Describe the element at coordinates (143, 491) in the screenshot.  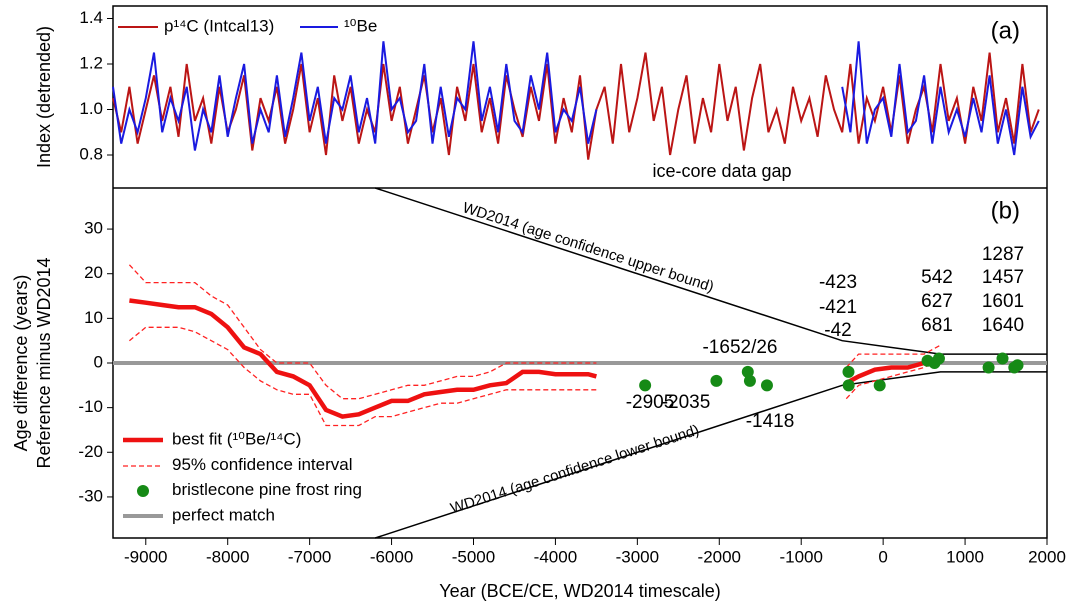
I see `legend-swatch` at that location.